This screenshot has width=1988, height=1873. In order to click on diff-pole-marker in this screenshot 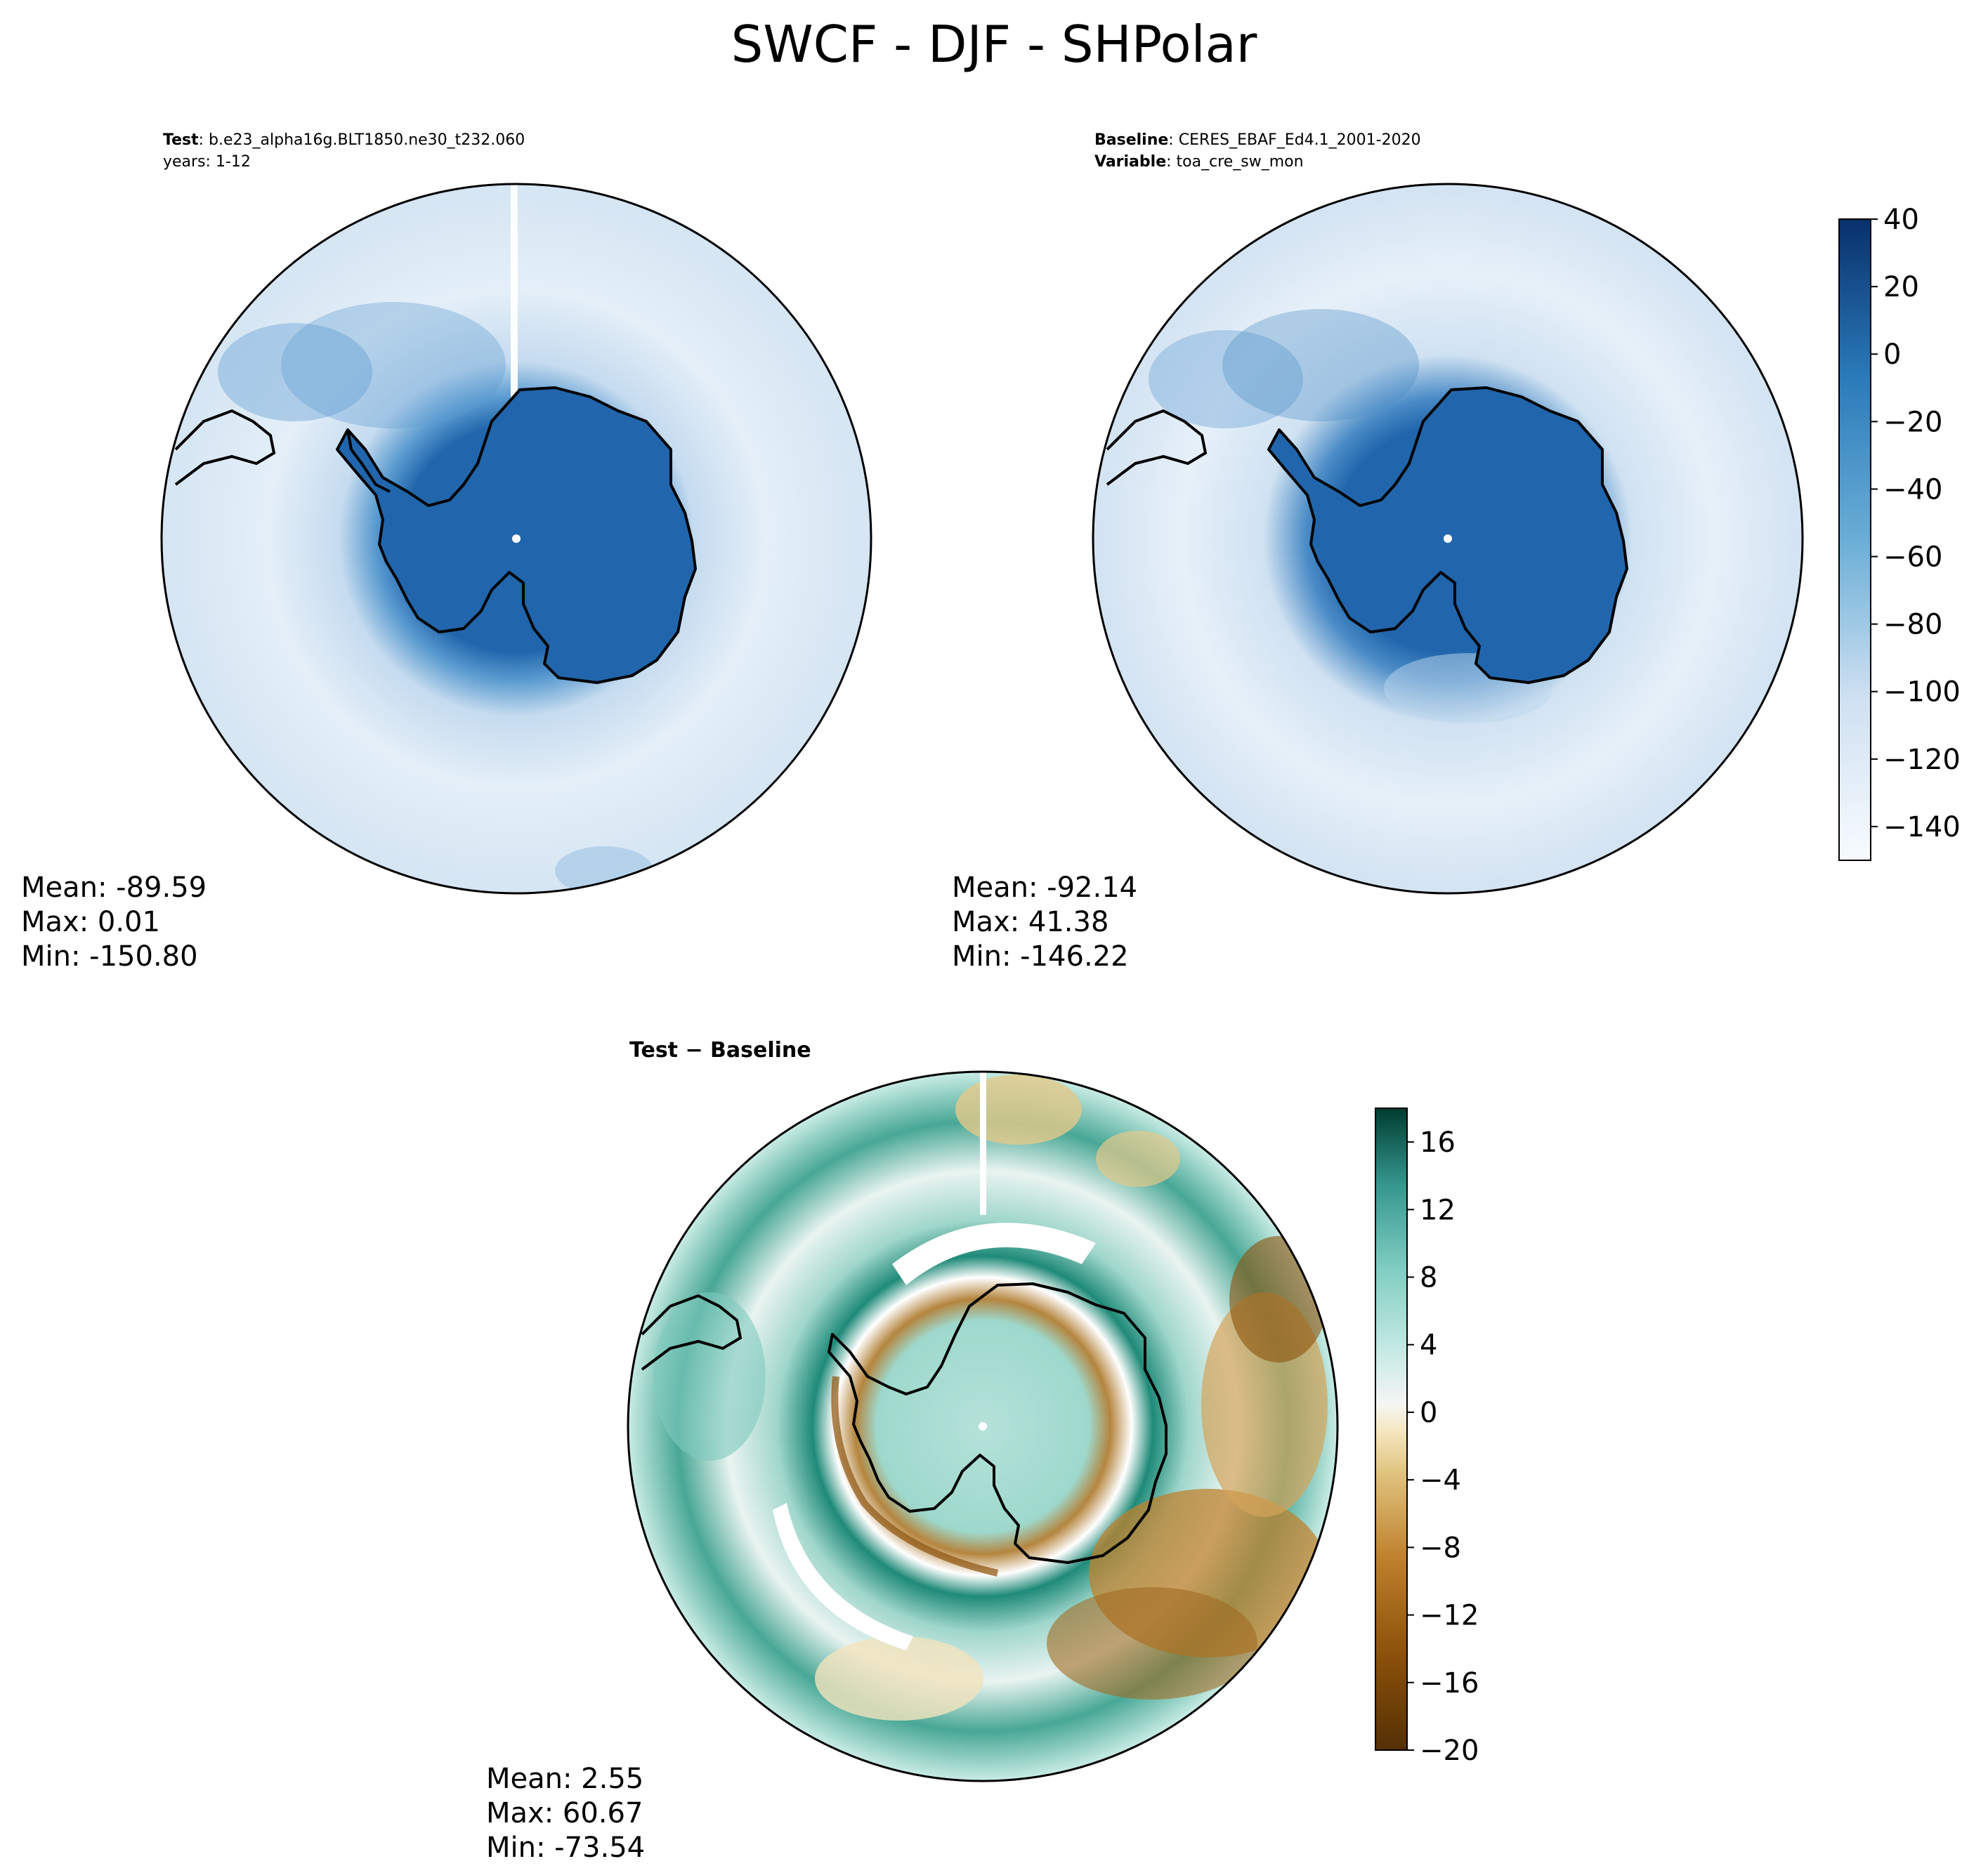, I will do `click(983, 1426)`.